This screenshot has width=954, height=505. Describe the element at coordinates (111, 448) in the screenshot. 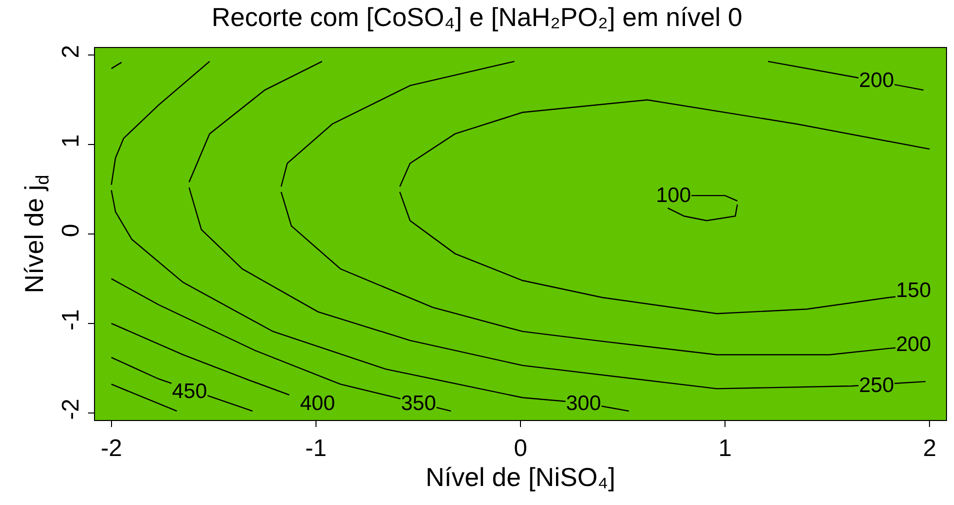

I see `x-tick-label: -2` at that location.